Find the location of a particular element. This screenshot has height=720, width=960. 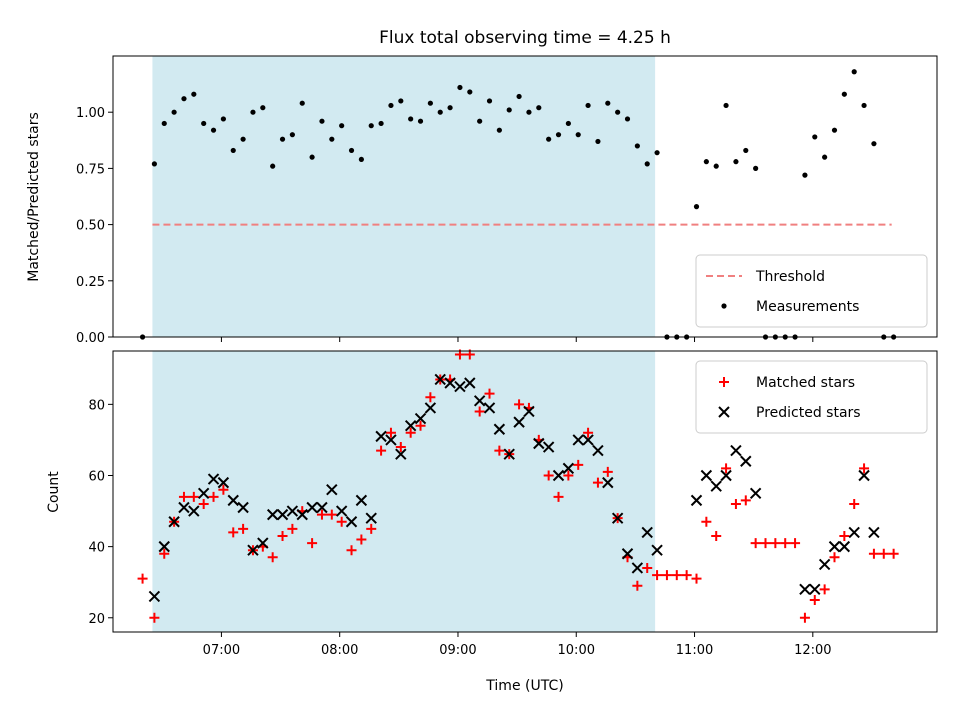

top-y-axis-label: Matched/Predicted stars is located at coordinates (34, 197).